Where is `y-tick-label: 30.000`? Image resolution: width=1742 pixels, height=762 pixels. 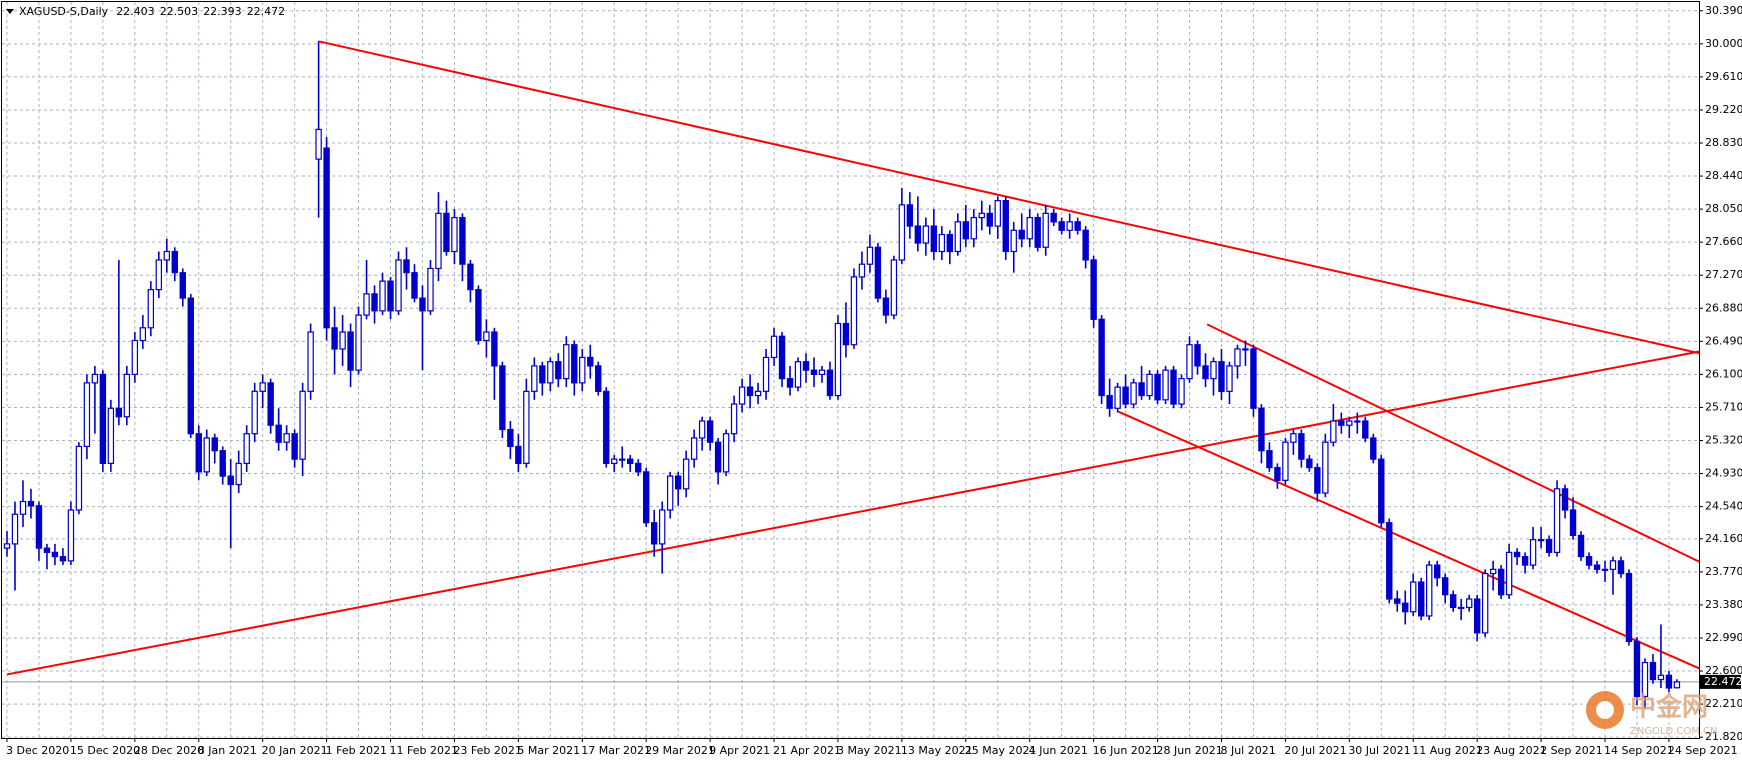 y-tick-label: 30.000 is located at coordinates (1723, 43).